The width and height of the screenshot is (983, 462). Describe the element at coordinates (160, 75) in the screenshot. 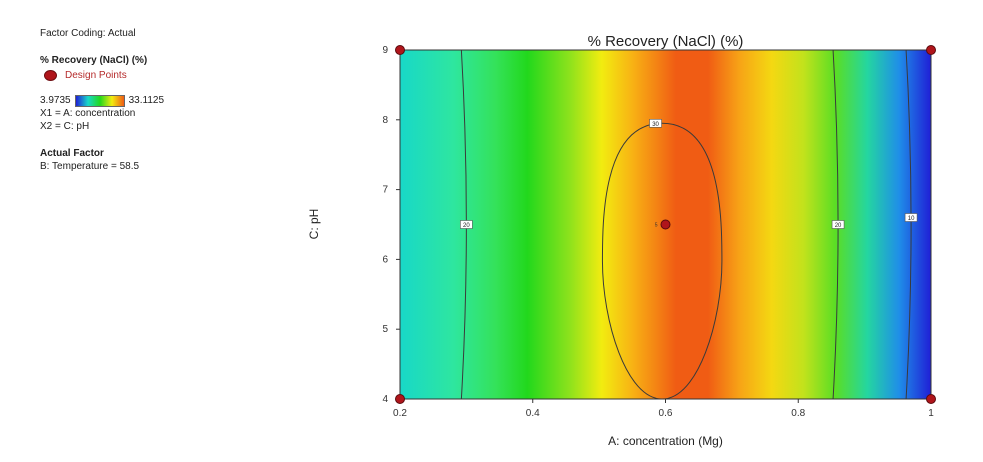

I see `design-points-legend: Design Points` at that location.